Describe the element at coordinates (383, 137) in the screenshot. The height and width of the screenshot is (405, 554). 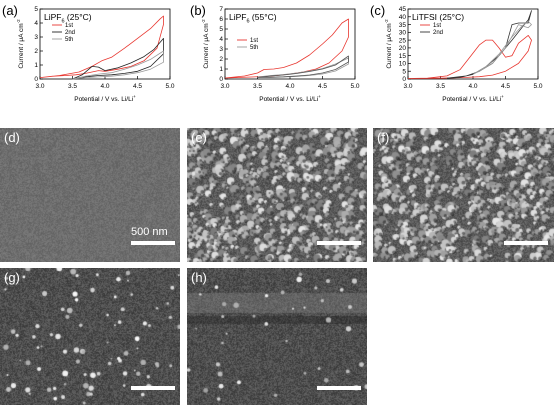
I see `micrograph-label-f: (f)` at that location.